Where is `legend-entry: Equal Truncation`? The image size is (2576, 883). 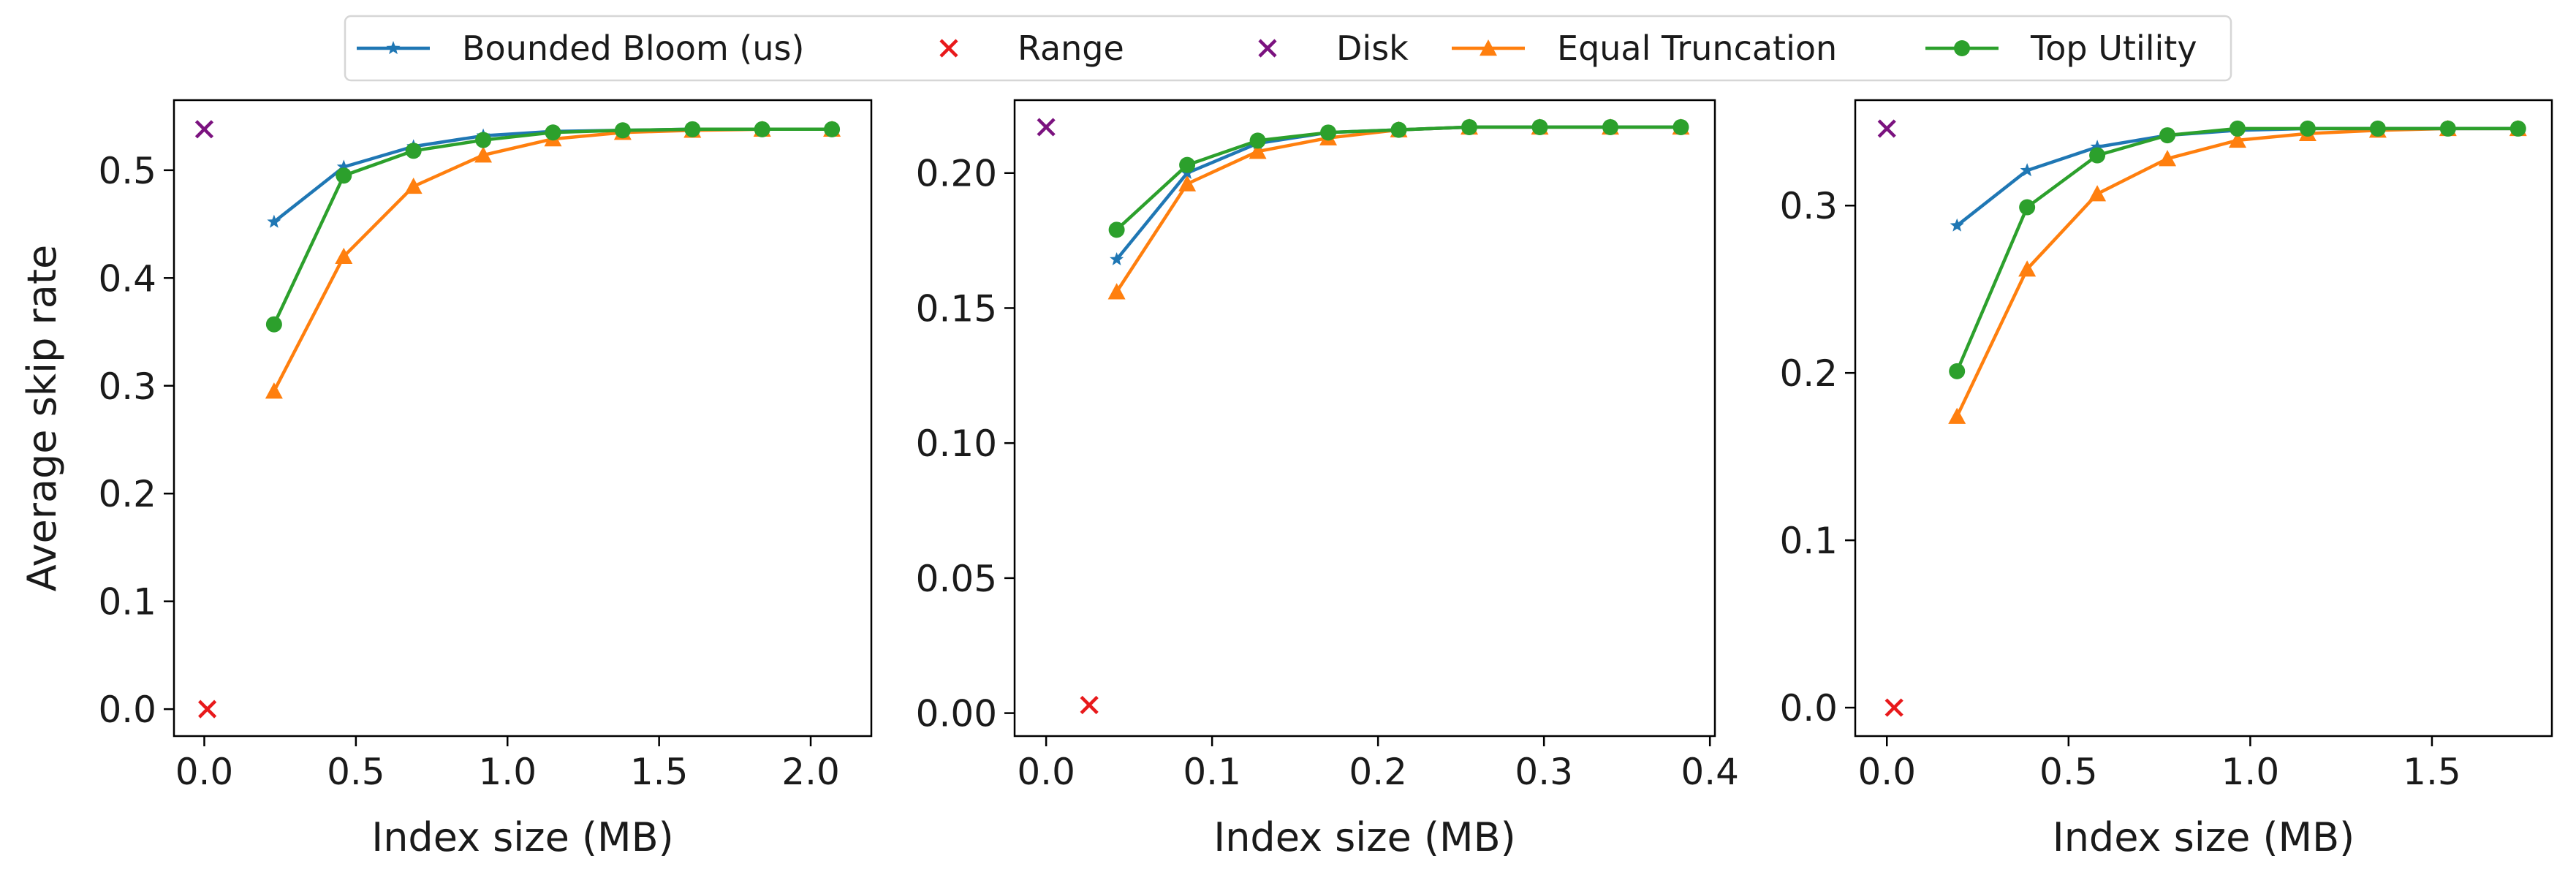
legend-entry: Equal Truncation is located at coordinates (1644, 48).